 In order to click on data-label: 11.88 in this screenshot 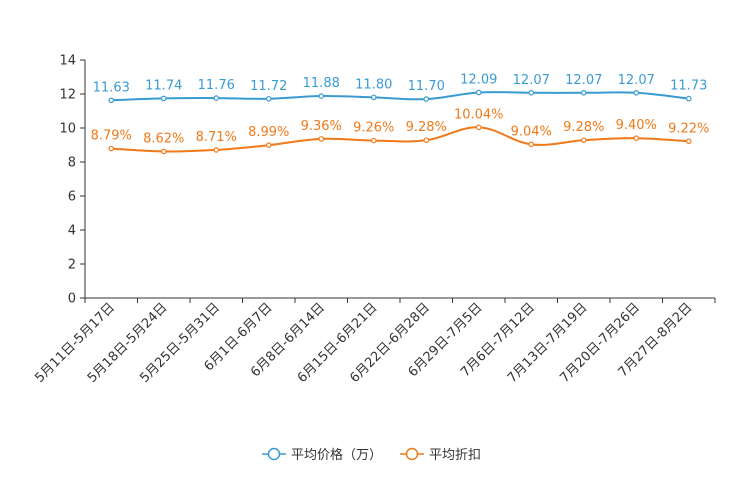, I will do `click(321, 83)`.